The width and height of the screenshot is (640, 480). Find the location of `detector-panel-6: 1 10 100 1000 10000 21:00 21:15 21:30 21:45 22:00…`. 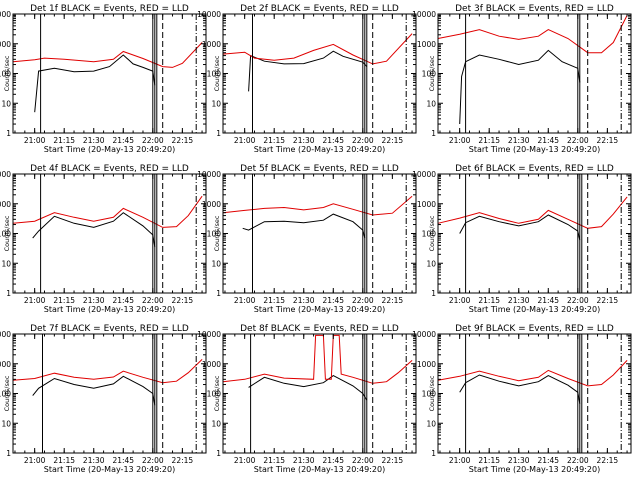

detector-panel-6: 1 10 100 1000 10000 21:00 21:15 21:30 21:45 22:00… is located at coordinates (522, 239).